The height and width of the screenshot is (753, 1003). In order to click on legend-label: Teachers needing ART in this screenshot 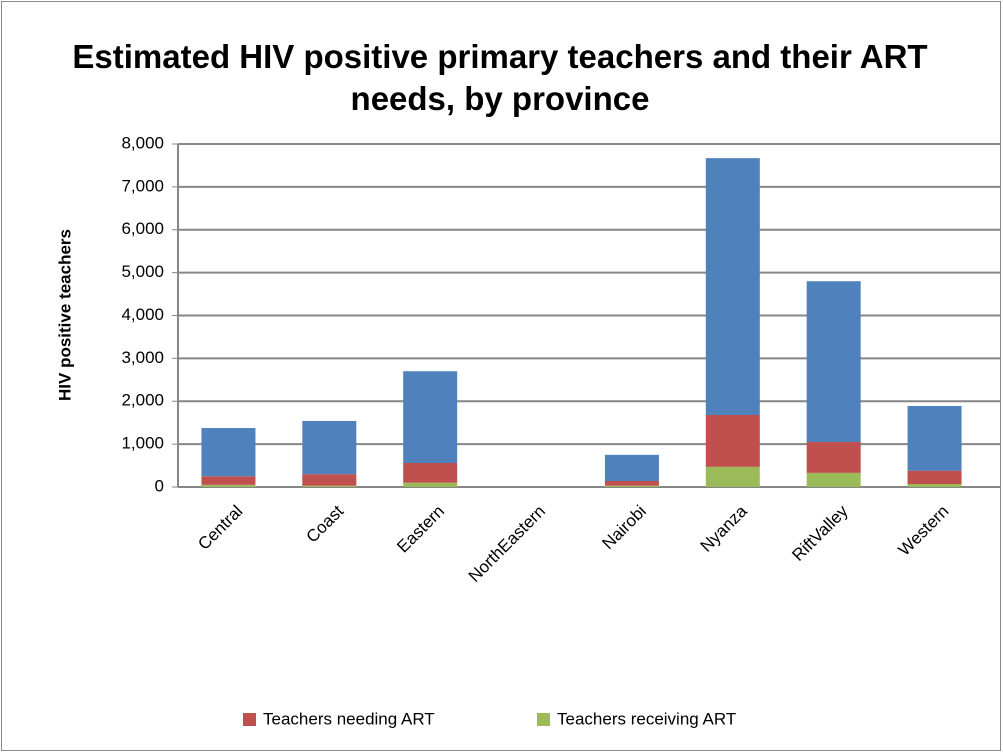, I will do `click(349, 718)`.